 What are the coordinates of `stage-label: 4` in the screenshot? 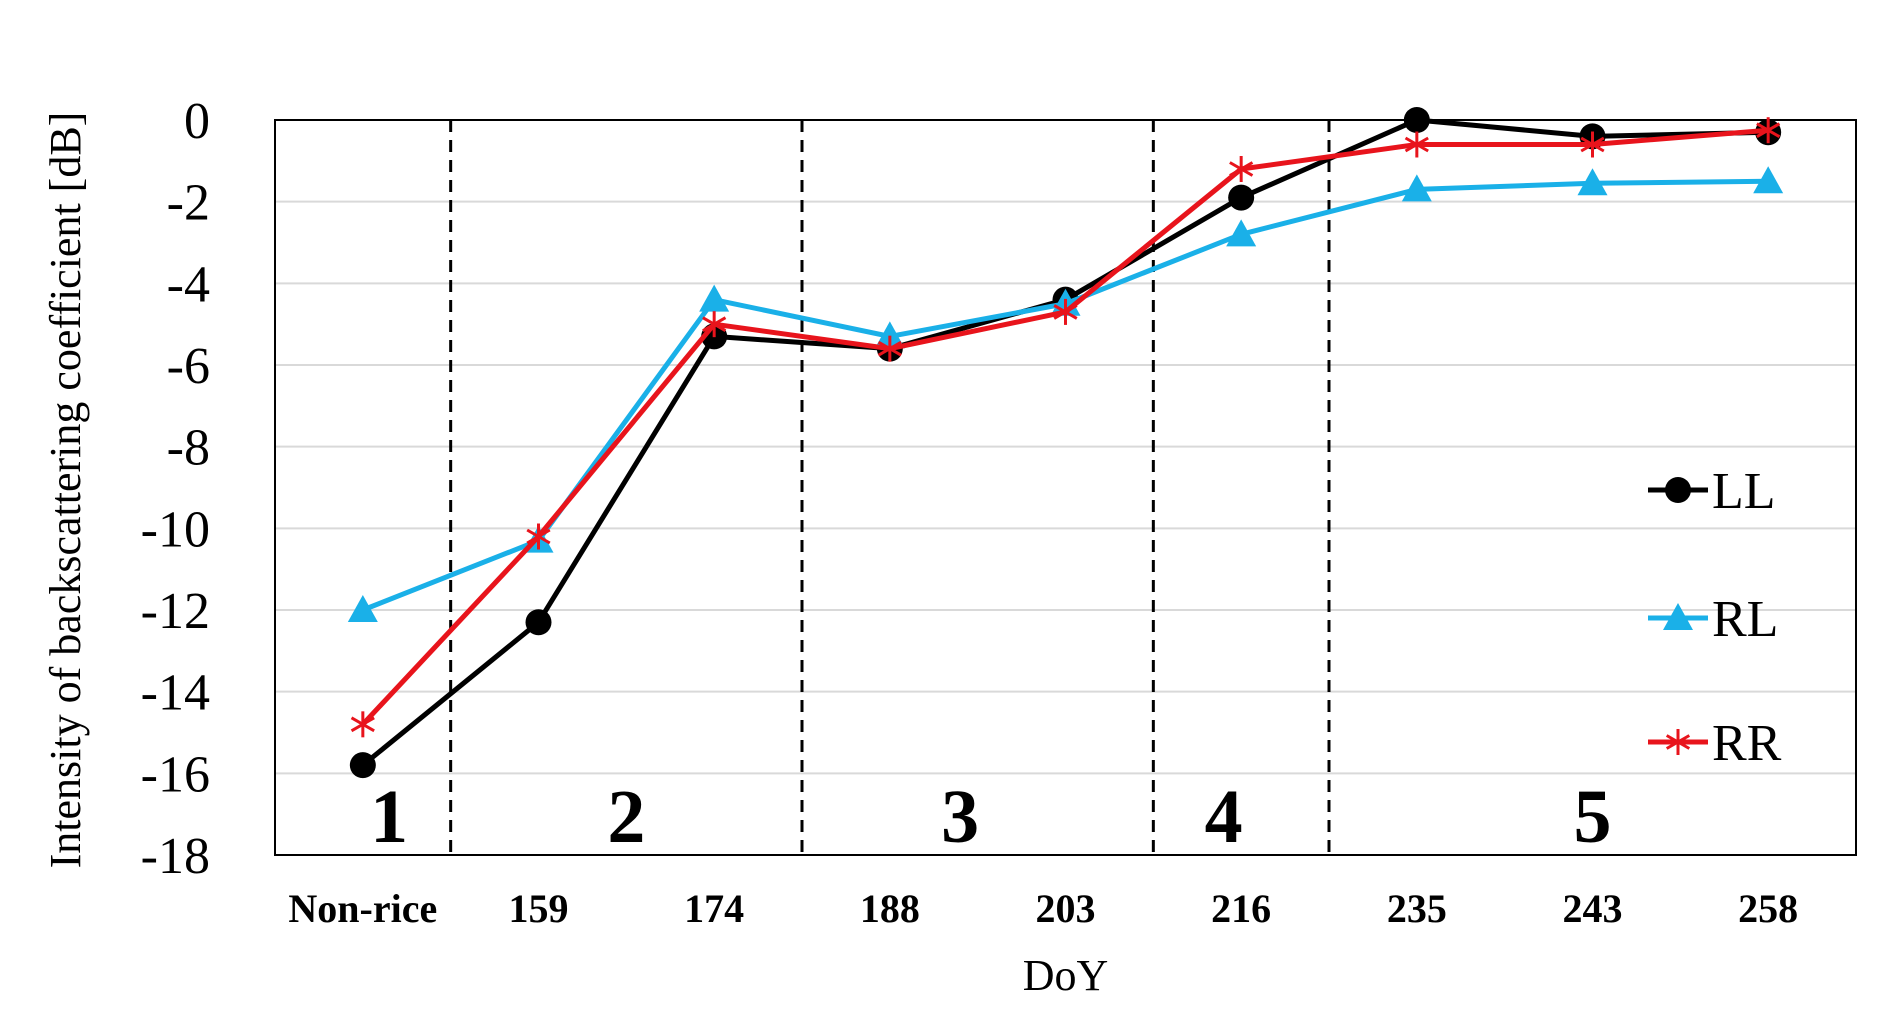 It's located at (1224, 817).